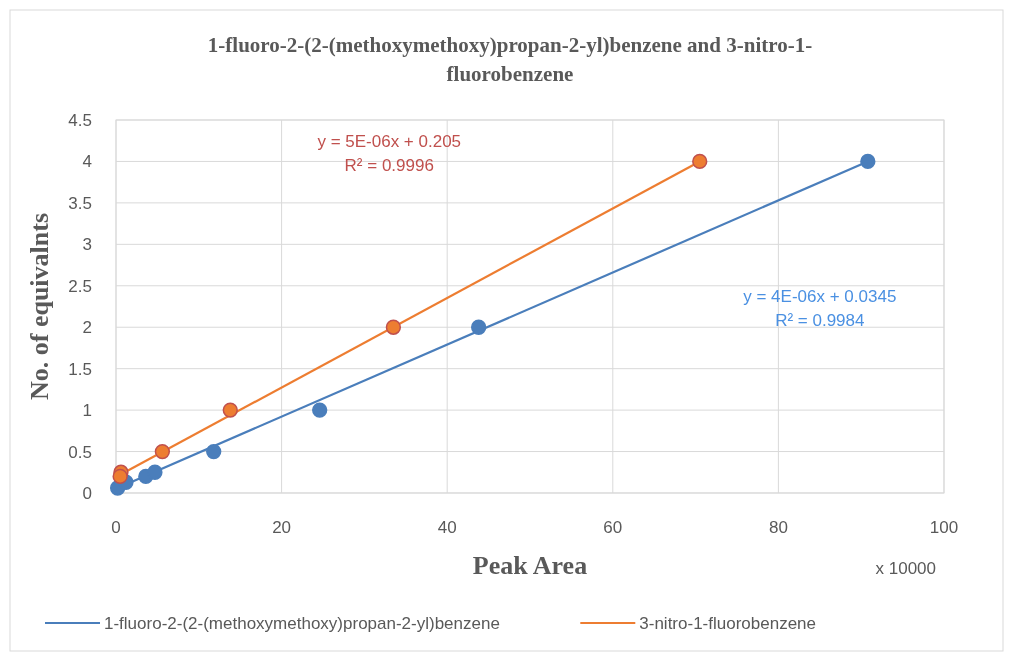 The width and height of the screenshot is (1013, 653). I want to click on x-tick-label: 100, so click(944, 527).